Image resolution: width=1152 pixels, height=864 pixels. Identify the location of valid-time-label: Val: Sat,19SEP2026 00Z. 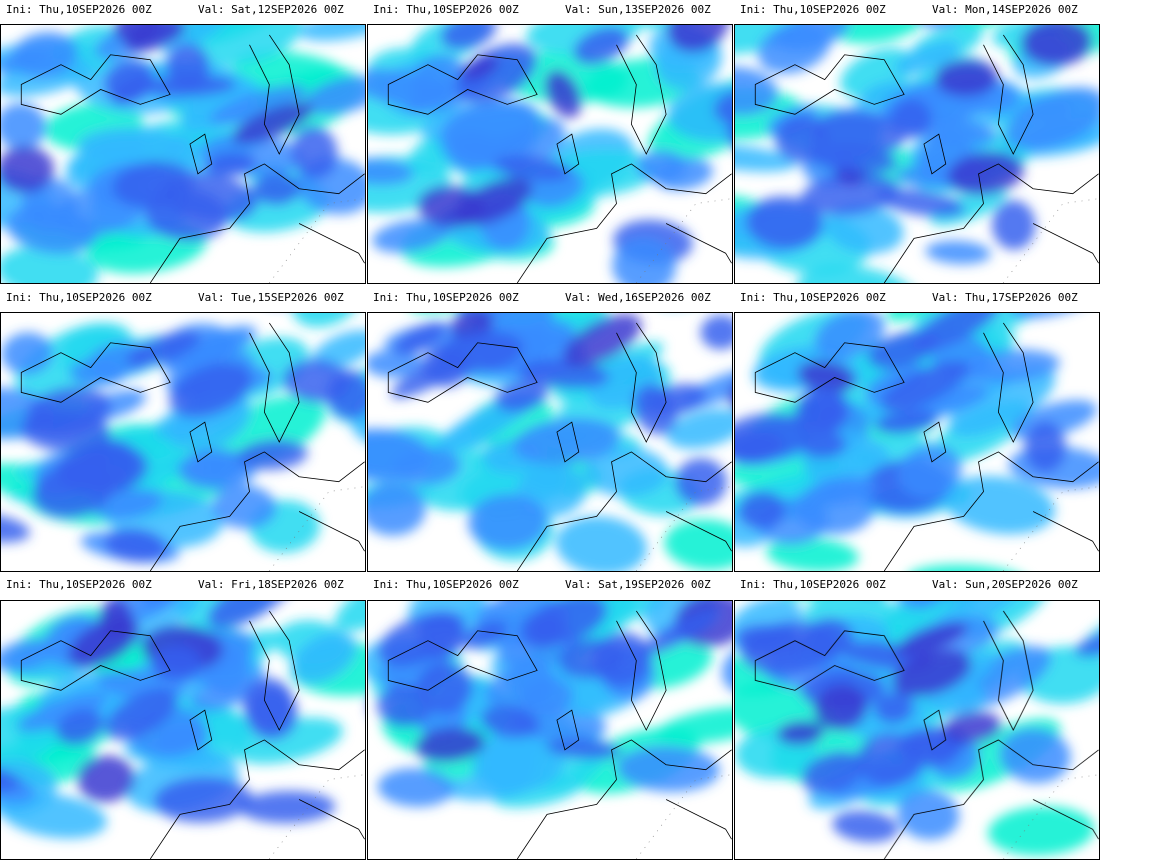
(638, 584).